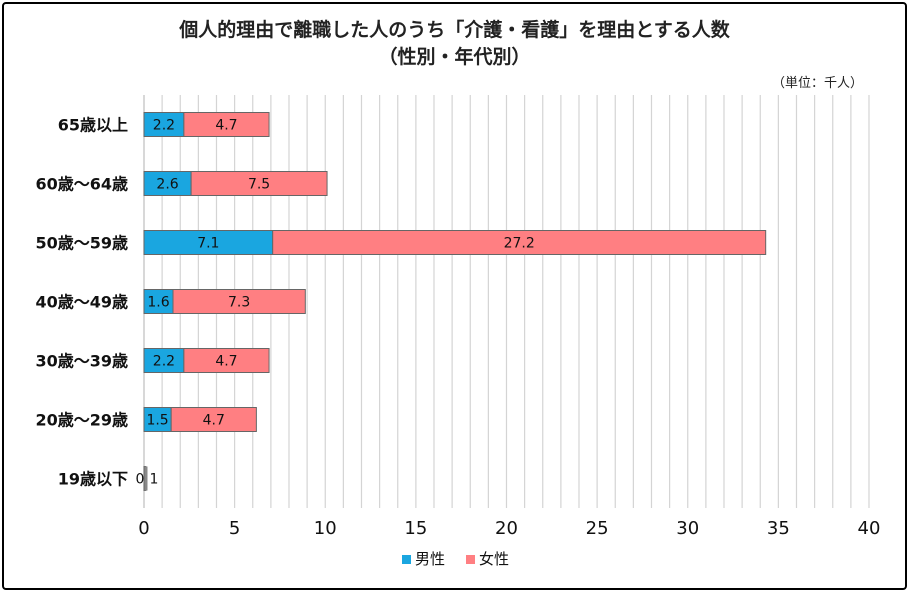 The width and height of the screenshot is (909, 592). What do you see at coordinates (81, 302) in the screenshot?
I see `category-label: 40歳～49歳` at bounding box center [81, 302].